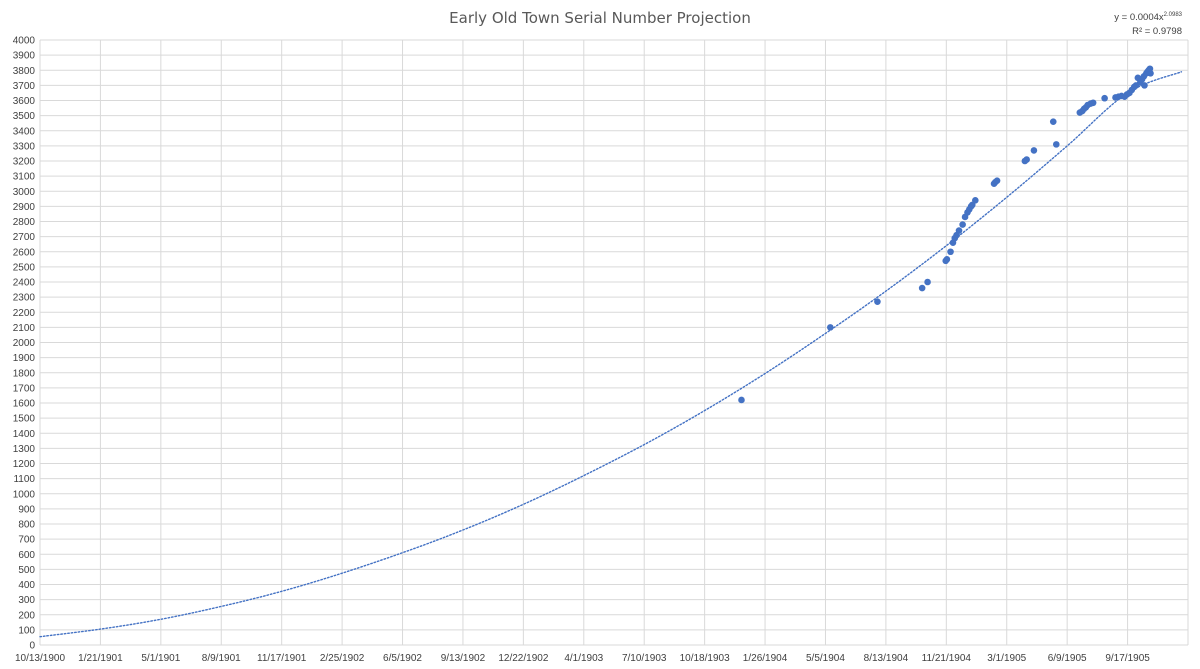  Describe the element at coordinates (24, 283) in the screenshot. I see `y-tick-label: 2400` at that location.